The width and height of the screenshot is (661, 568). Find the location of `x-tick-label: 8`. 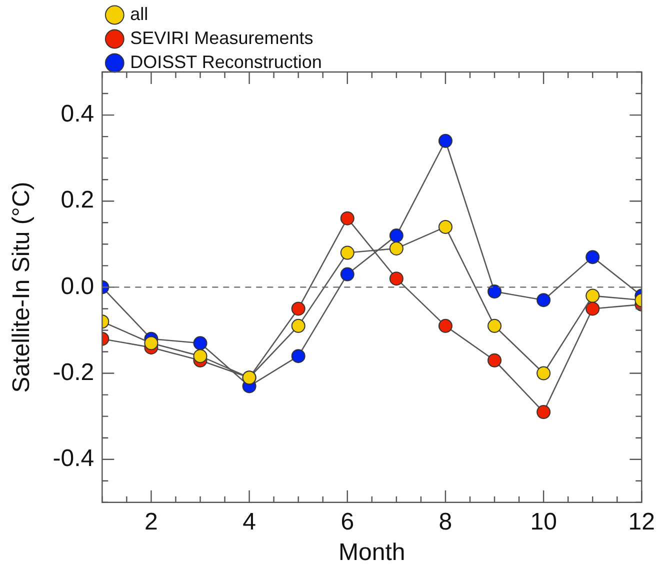

x-tick-label: 8 is located at coordinates (445, 522).